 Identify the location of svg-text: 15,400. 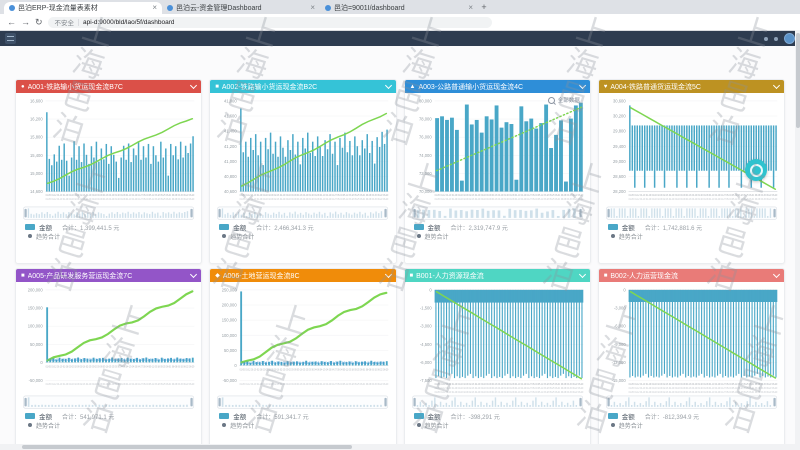
(36, 155).